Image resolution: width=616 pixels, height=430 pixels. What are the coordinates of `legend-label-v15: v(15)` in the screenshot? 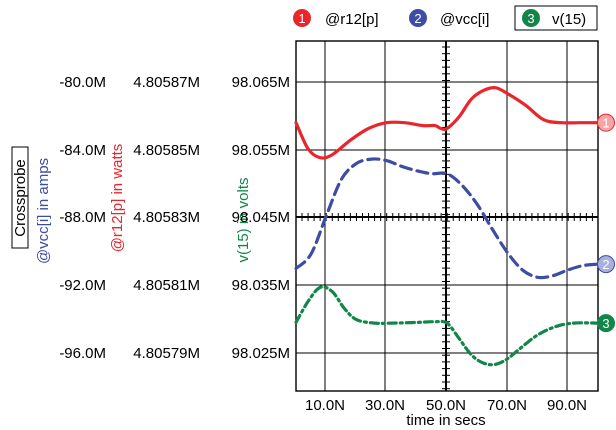 It's located at (569, 19).